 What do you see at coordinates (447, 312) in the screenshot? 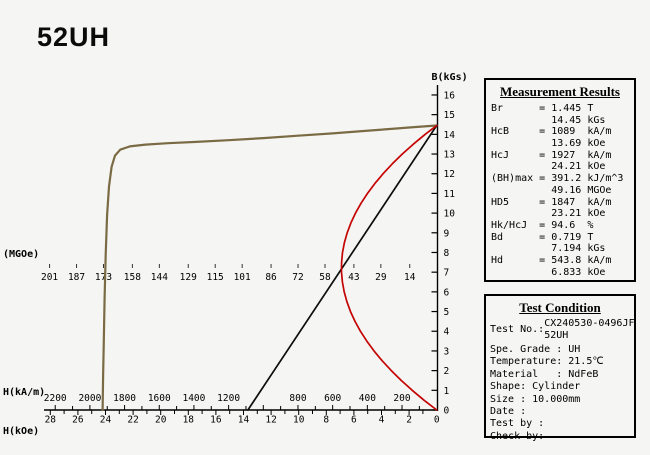
I see `svg-text: 5` at bounding box center [447, 312].